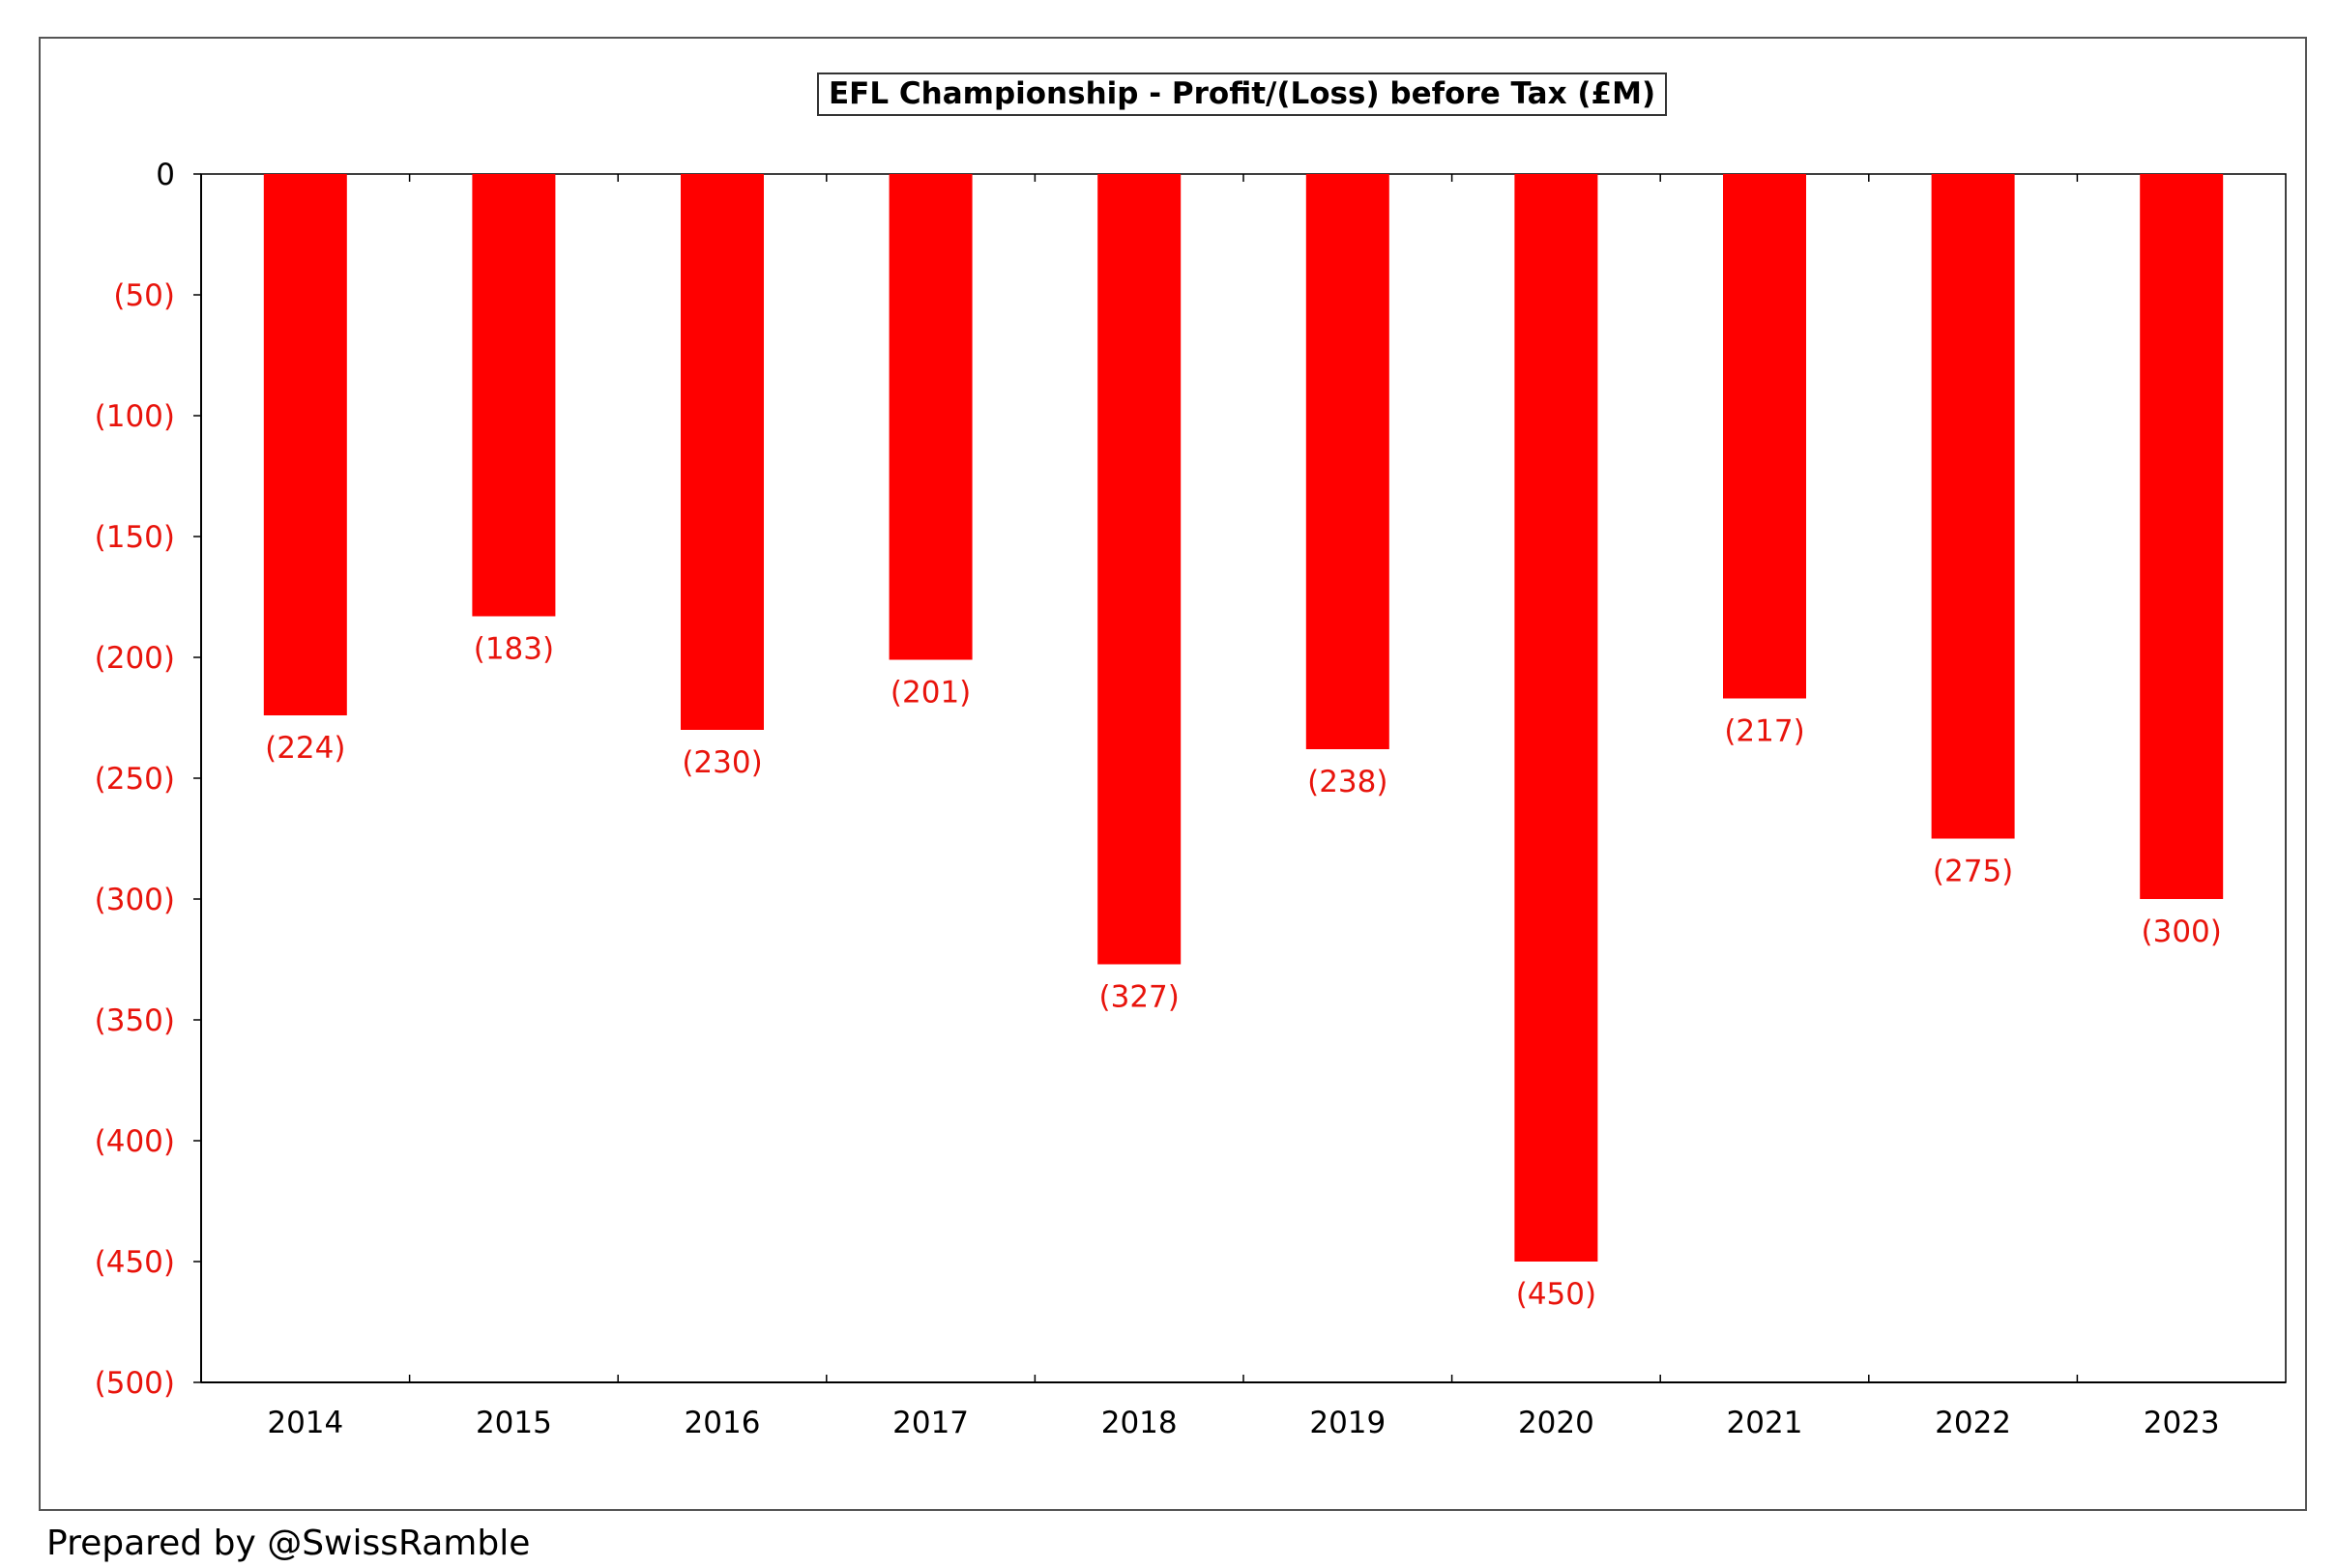  What do you see at coordinates (514, 649) in the screenshot?
I see `data-label-2015: (183)` at bounding box center [514, 649].